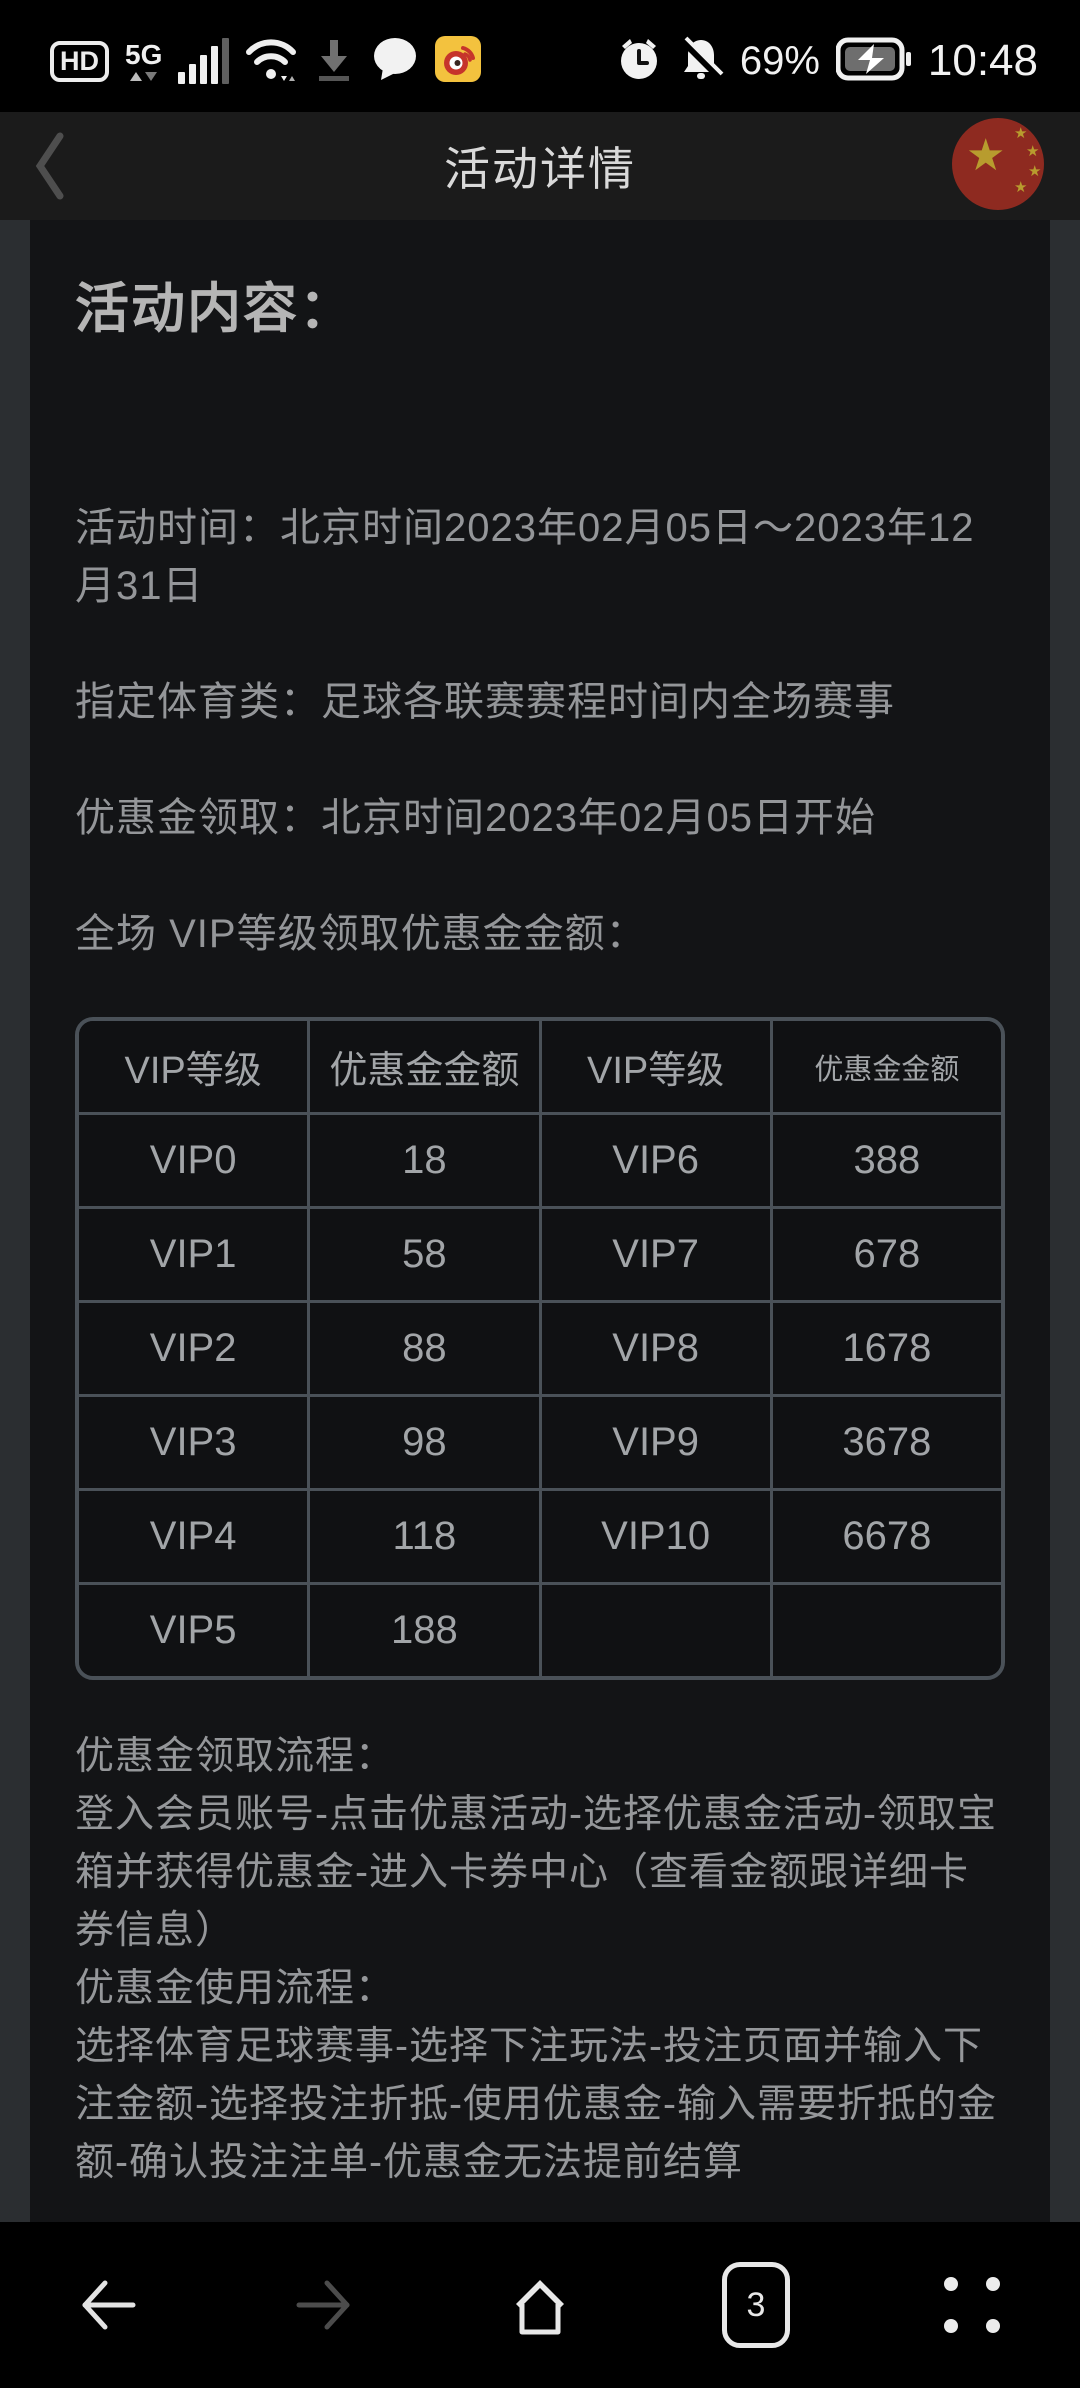 The width and height of the screenshot is (1080, 2388). I want to click on message-icon, so click(395, 61).